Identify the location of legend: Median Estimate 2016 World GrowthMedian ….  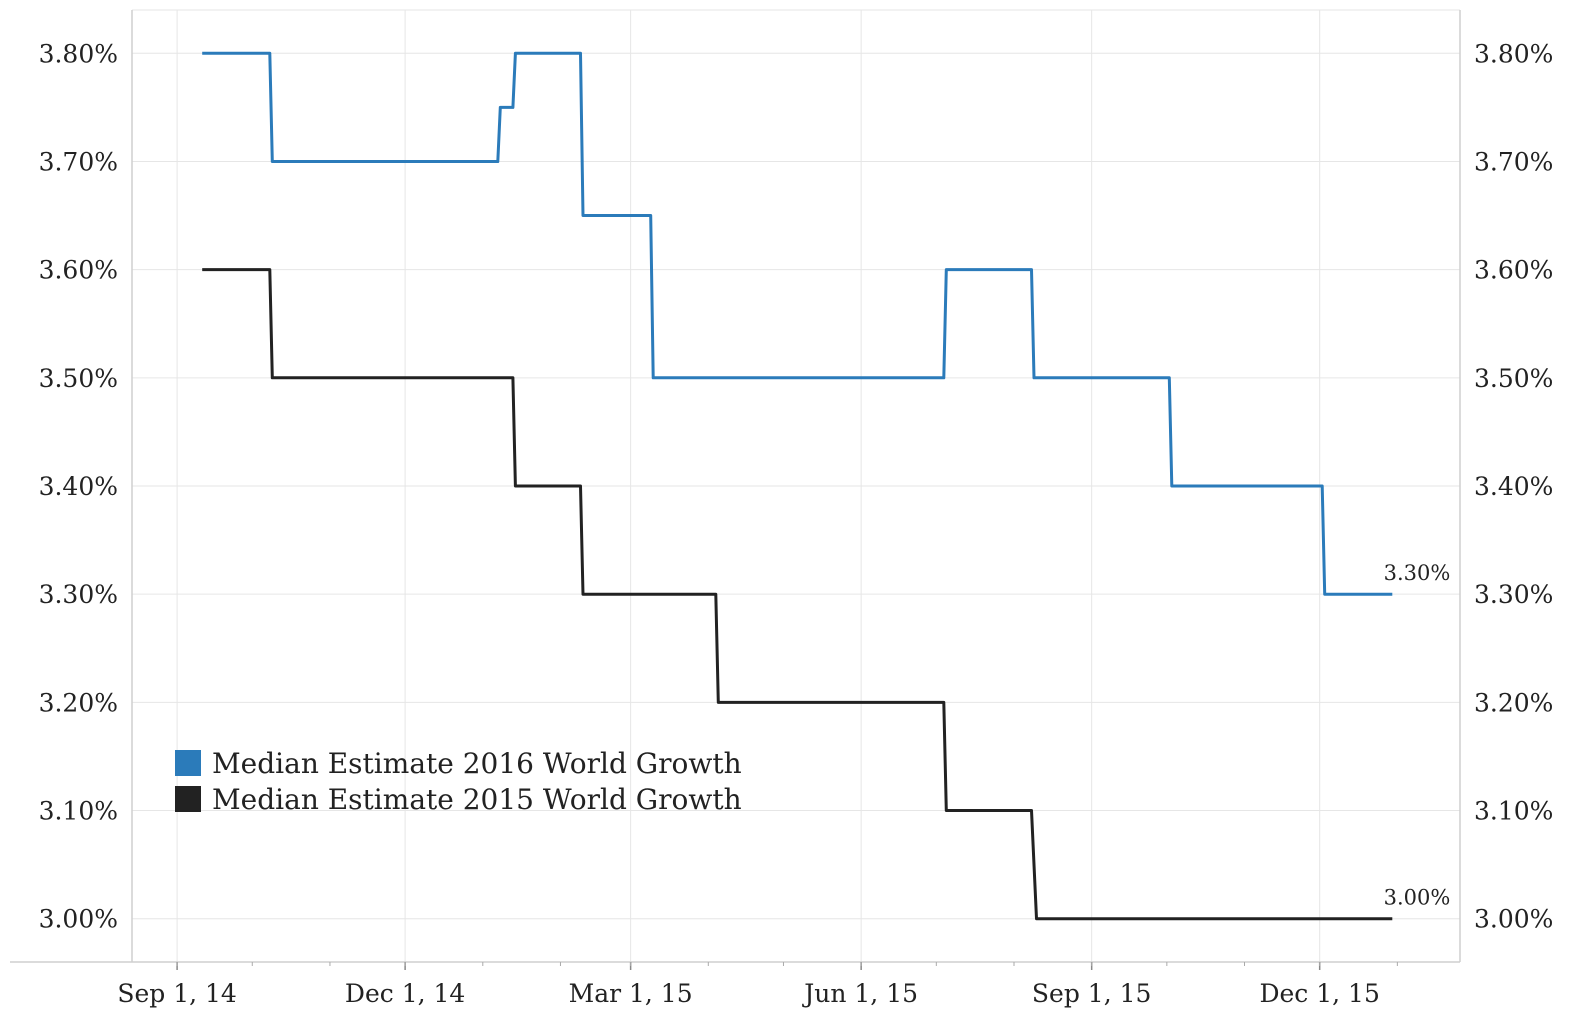
(458, 781).